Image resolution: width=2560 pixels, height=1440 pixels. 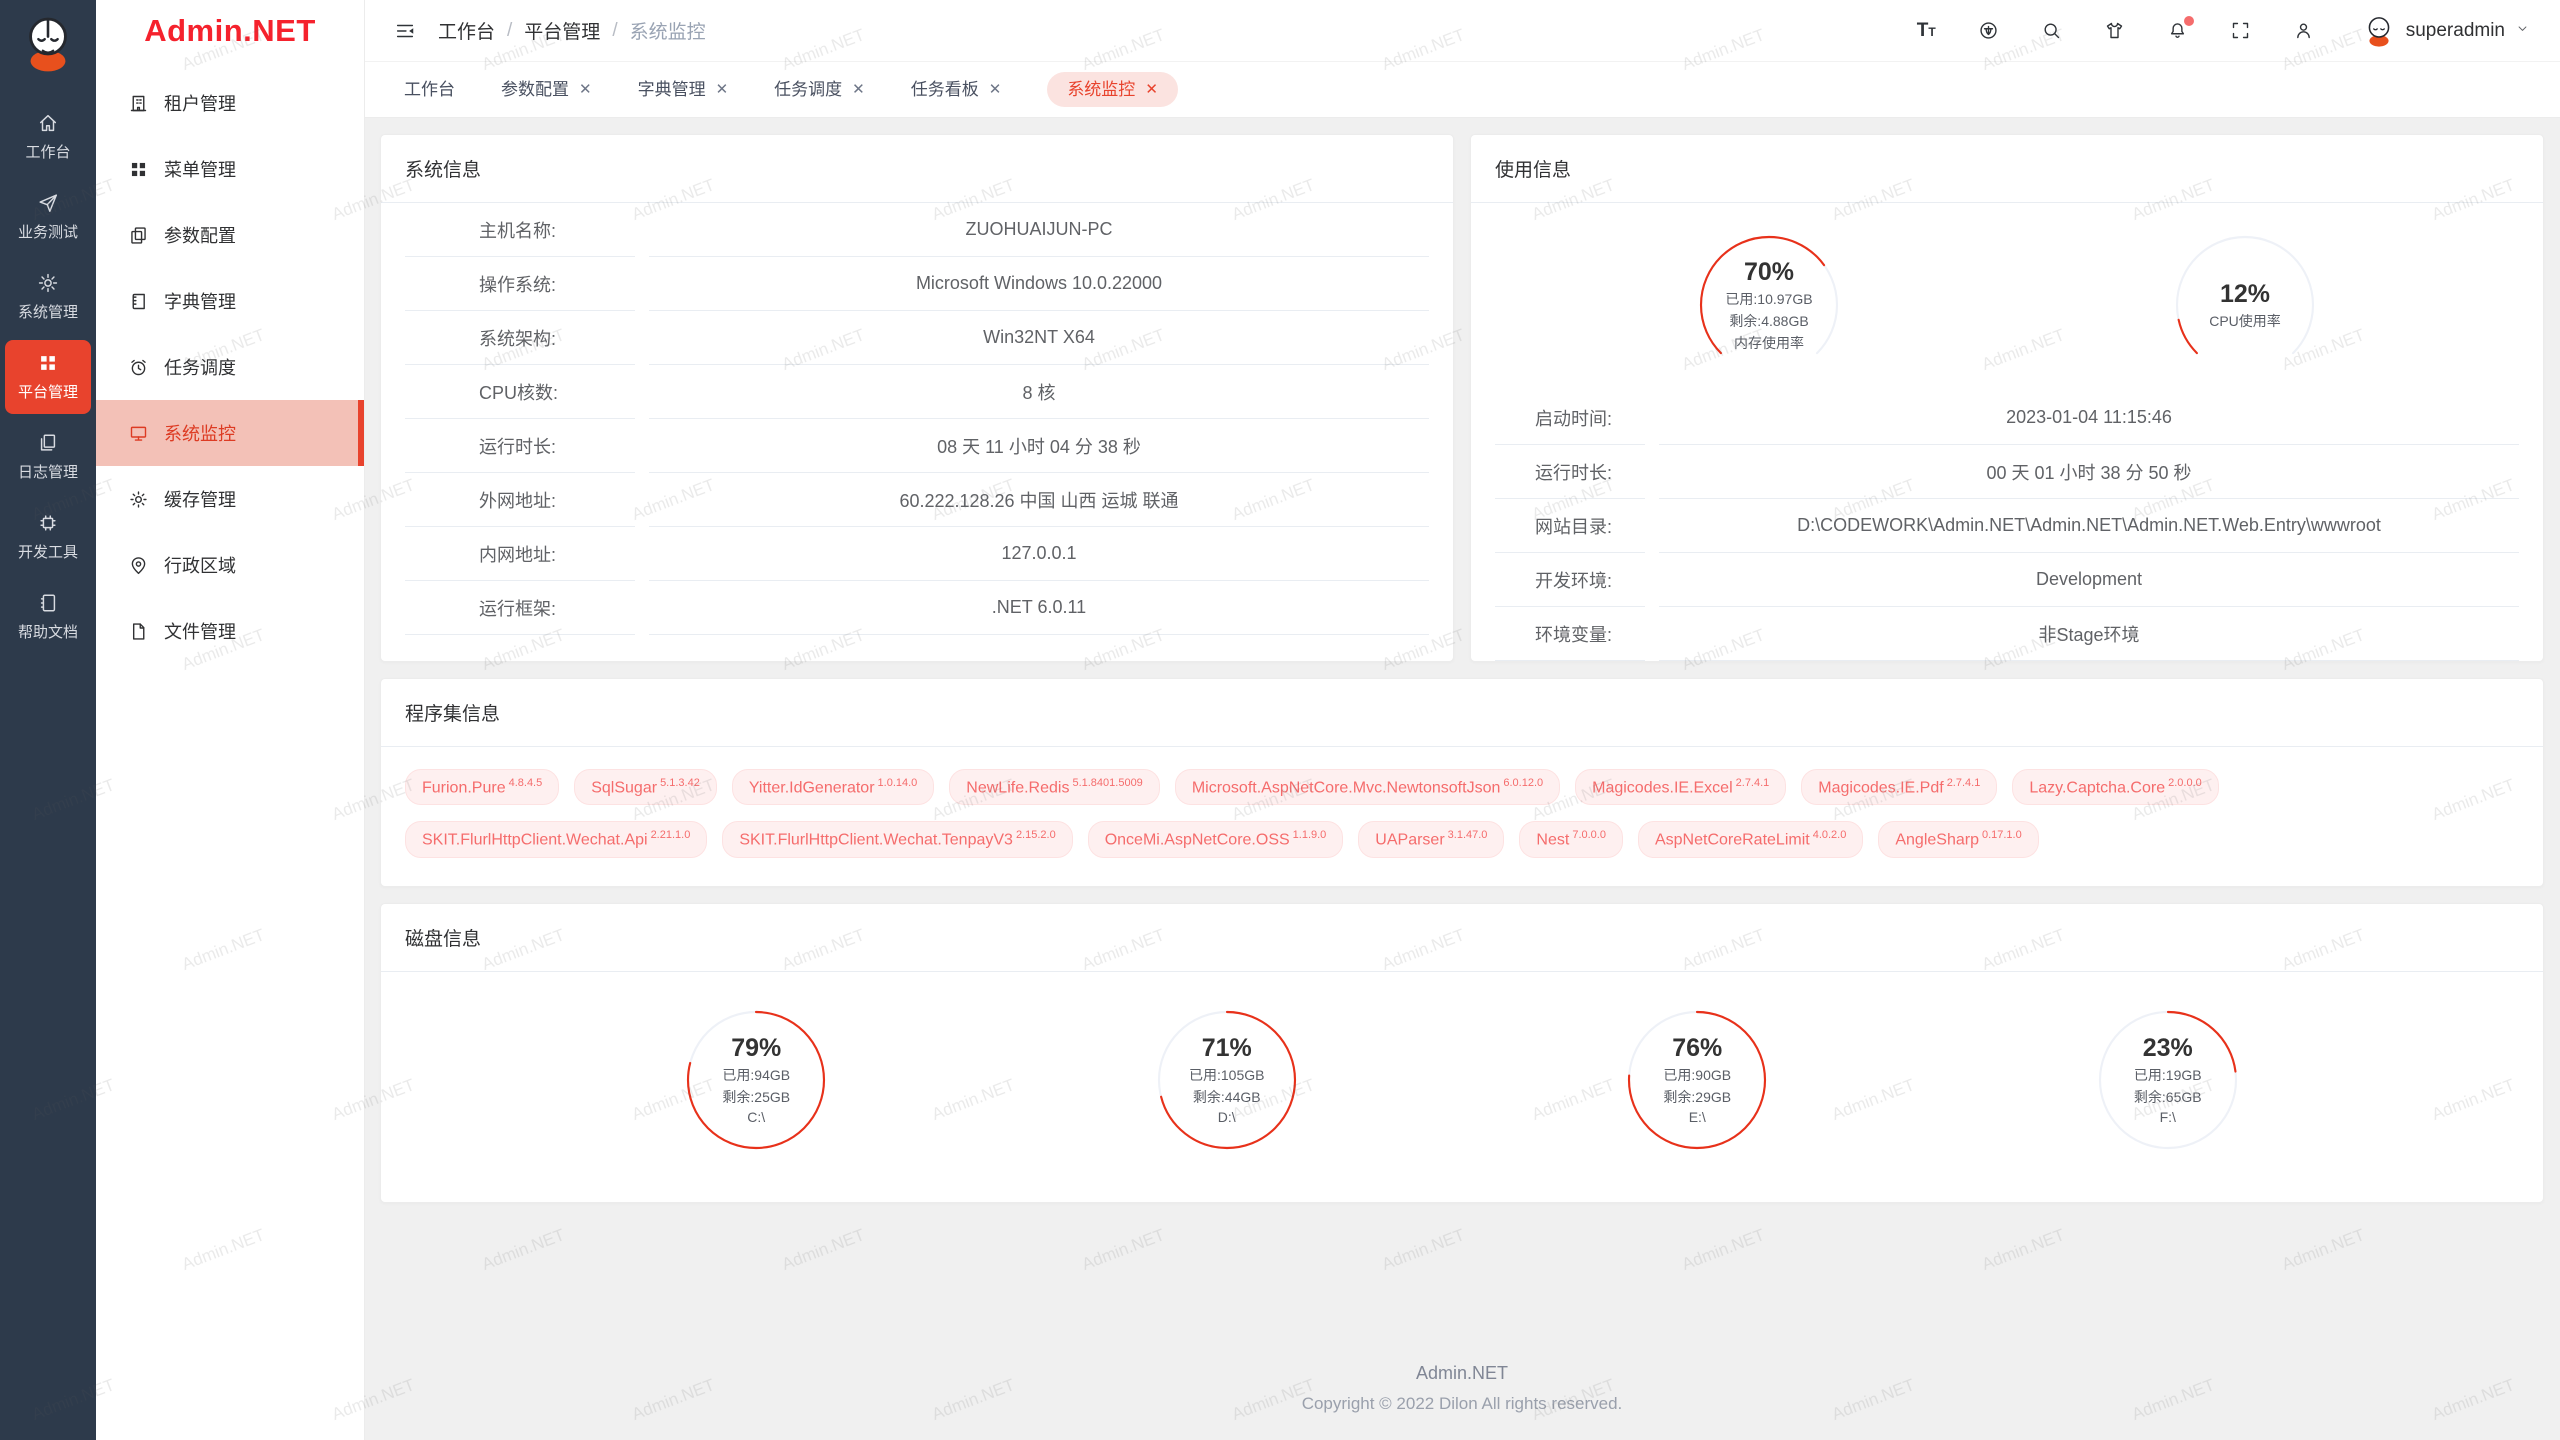 I want to click on sidebar-item-cache: 缓存管理, so click(x=230, y=499).